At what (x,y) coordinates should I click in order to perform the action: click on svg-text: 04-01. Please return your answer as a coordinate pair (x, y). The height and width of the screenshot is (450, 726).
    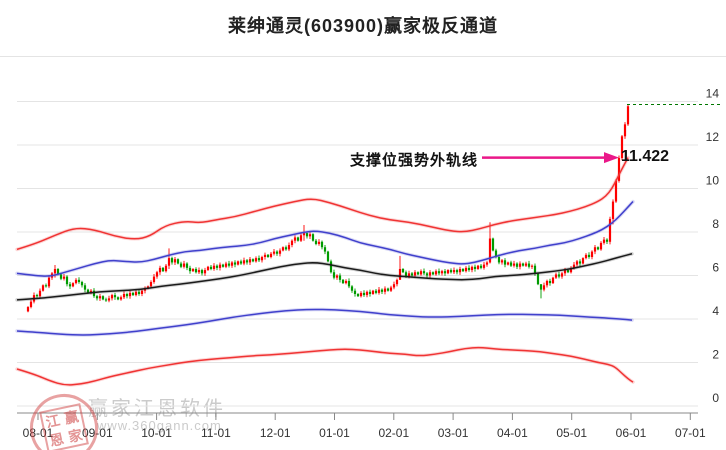
    Looking at the image, I should click on (512, 433).